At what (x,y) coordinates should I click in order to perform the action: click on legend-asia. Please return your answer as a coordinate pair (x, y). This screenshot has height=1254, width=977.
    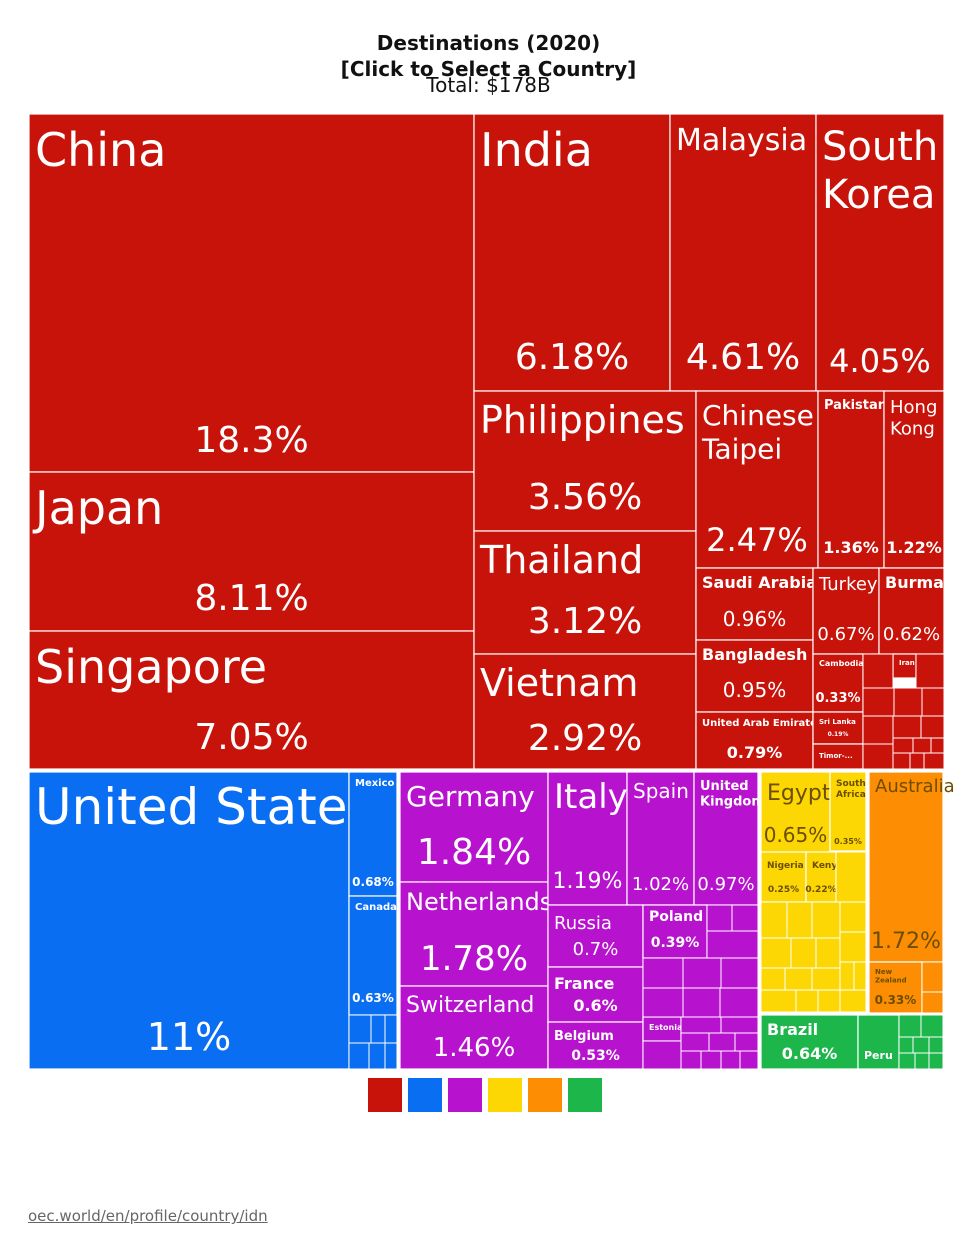
    Looking at the image, I should click on (385, 1095).